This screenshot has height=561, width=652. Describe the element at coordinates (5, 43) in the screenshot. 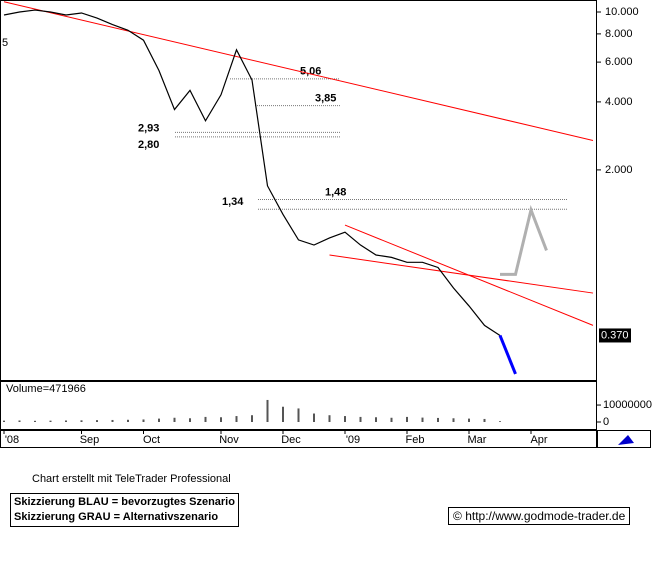

I see `edge-label: 5` at that location.